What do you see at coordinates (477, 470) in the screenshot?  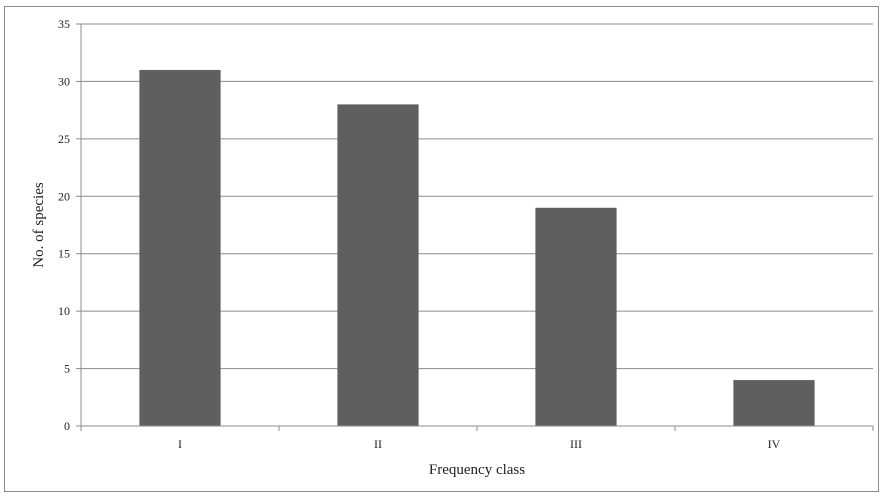 I see `x-axis-title: Frequency class` at bounding box center [477, 470].